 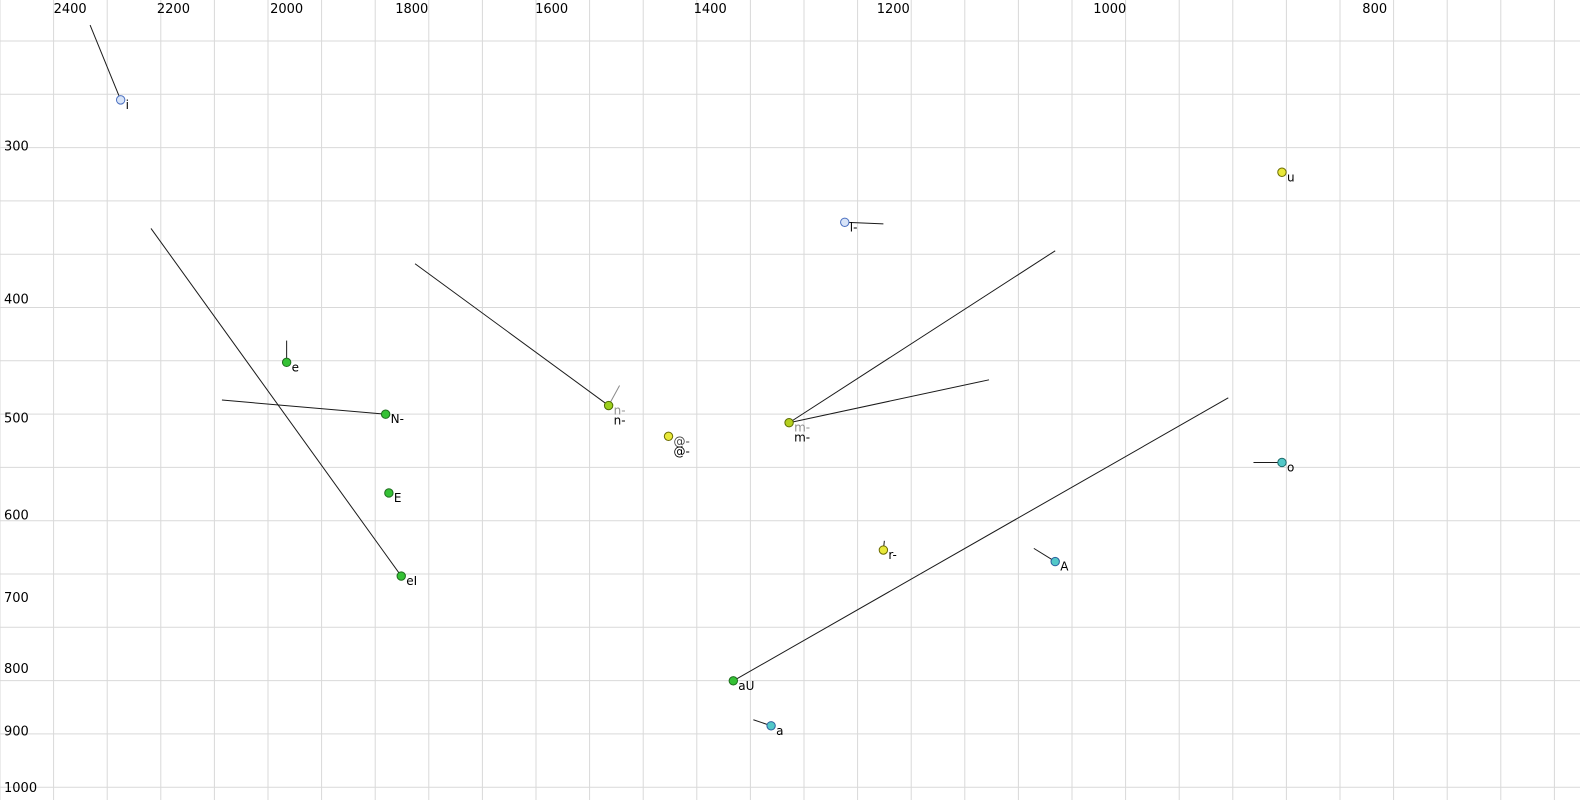 I want to click on point-@-, so click(x=668, y=436).